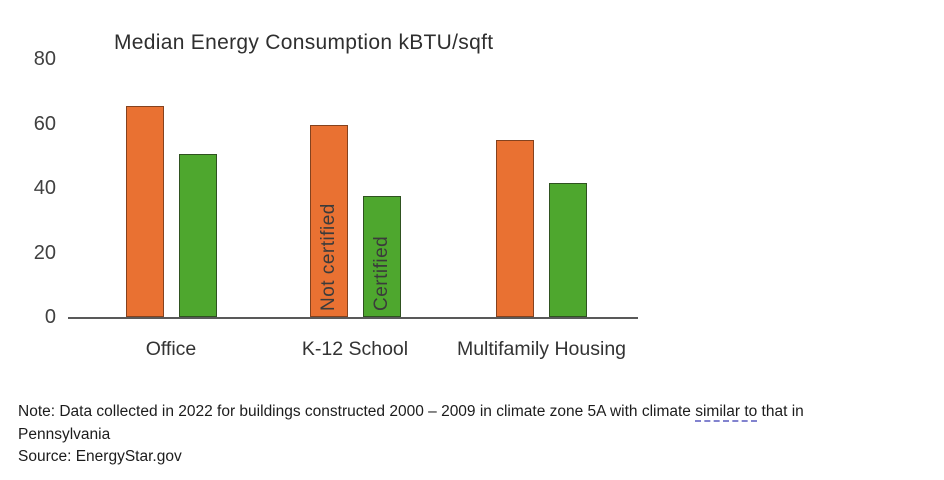  Describe the element at coordinates (328, 257) in the screenshot. I see `series-label-not-certified: Not certified` at that location.